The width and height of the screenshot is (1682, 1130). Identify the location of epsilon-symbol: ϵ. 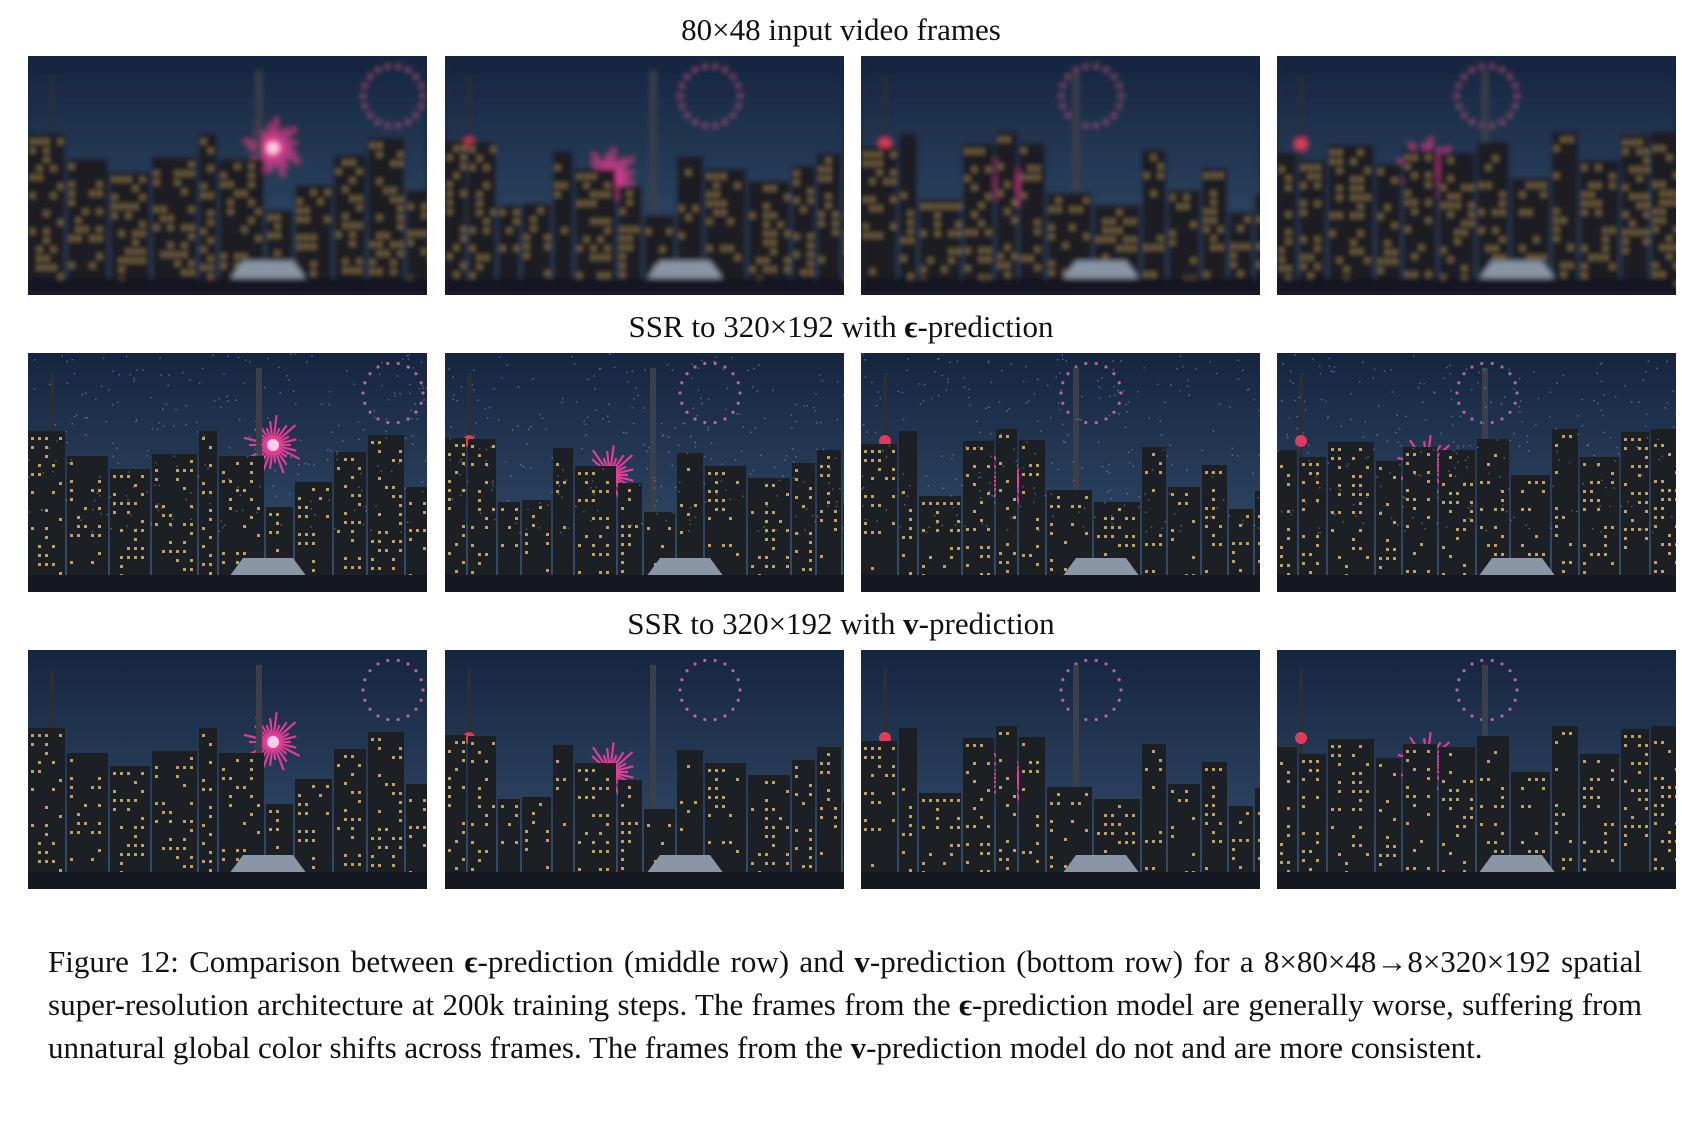
(911, 326).